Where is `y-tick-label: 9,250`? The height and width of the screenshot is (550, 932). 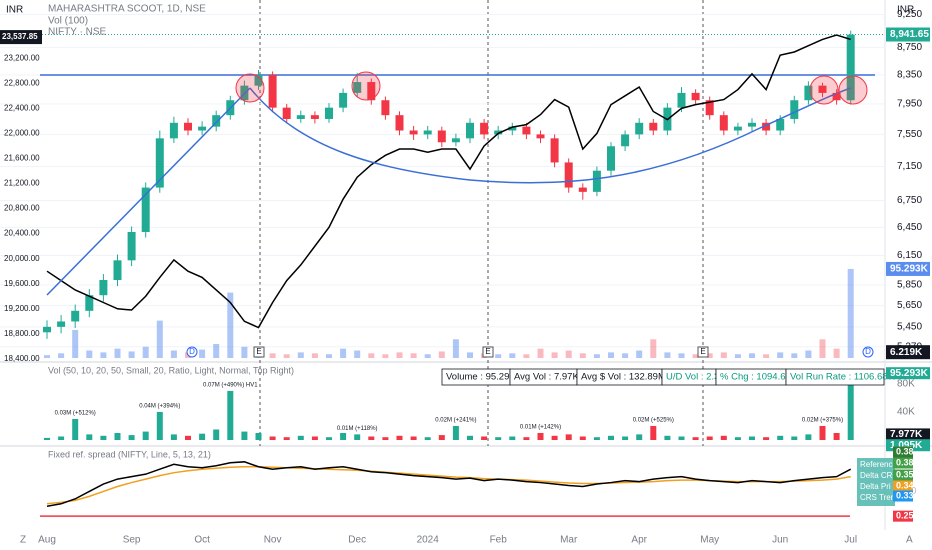 y-tick-label: 9,250 is located at coordinates (909, 14).